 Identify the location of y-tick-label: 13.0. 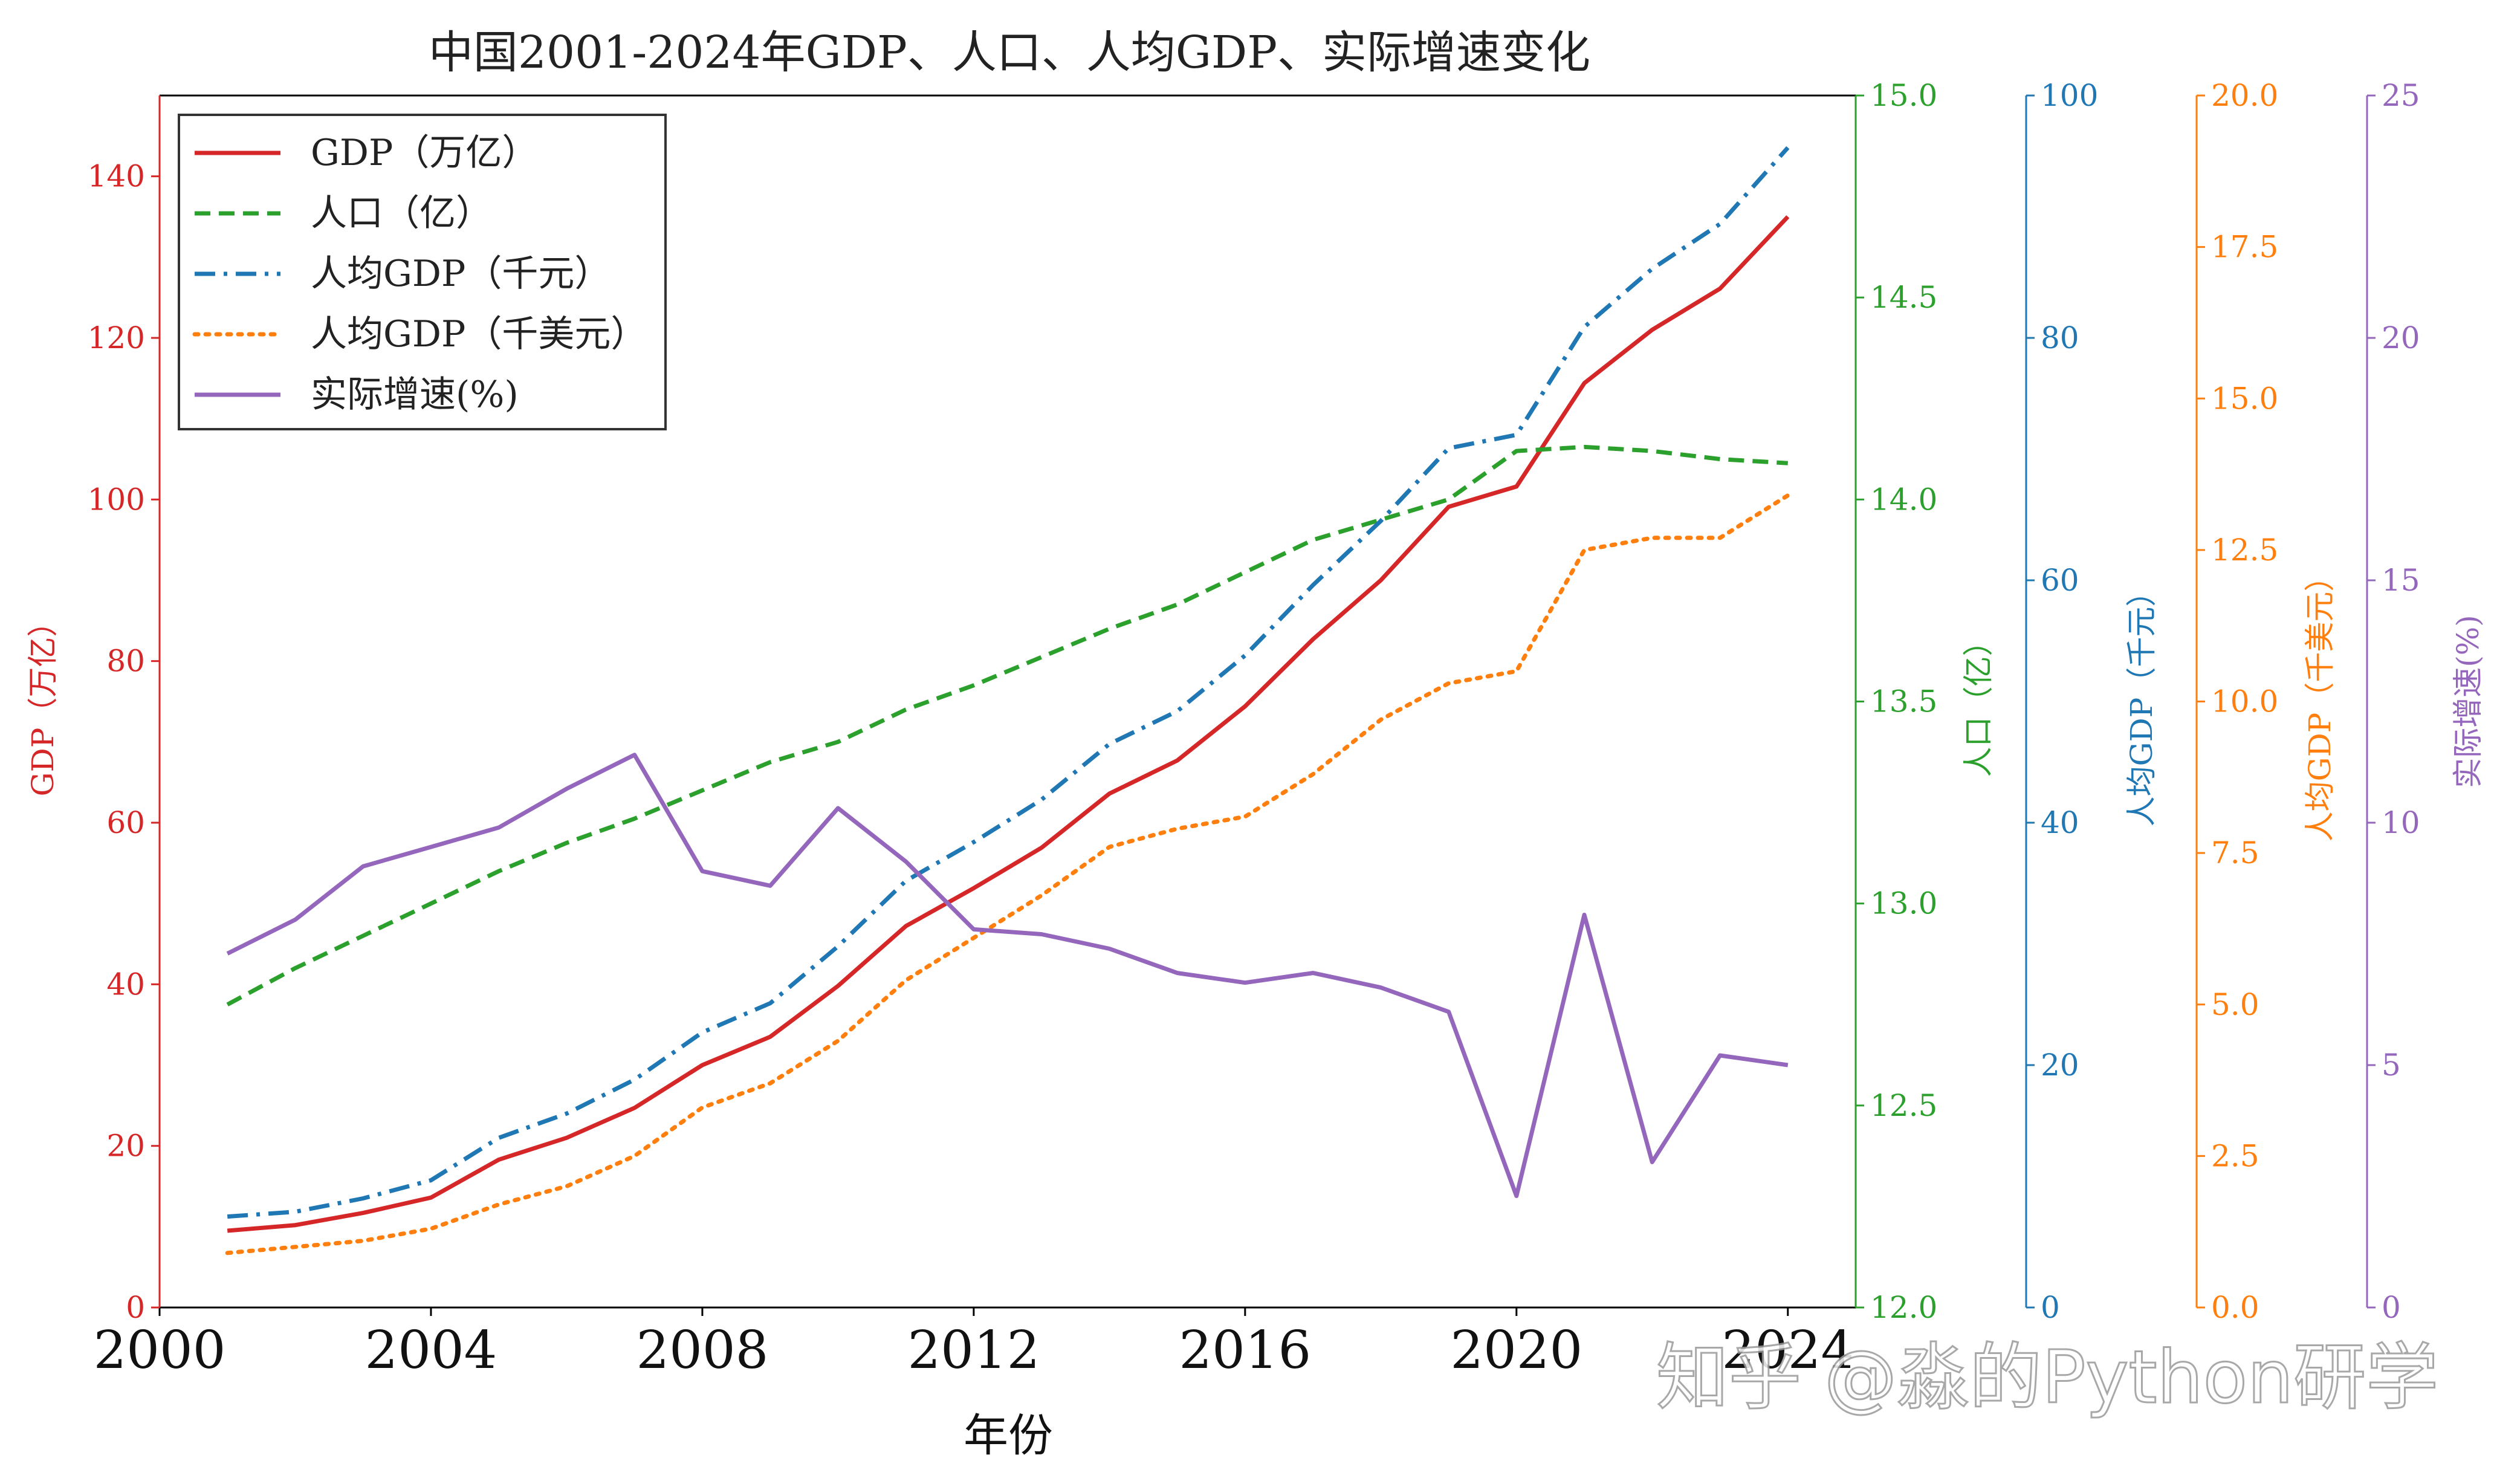
(1903, 903).